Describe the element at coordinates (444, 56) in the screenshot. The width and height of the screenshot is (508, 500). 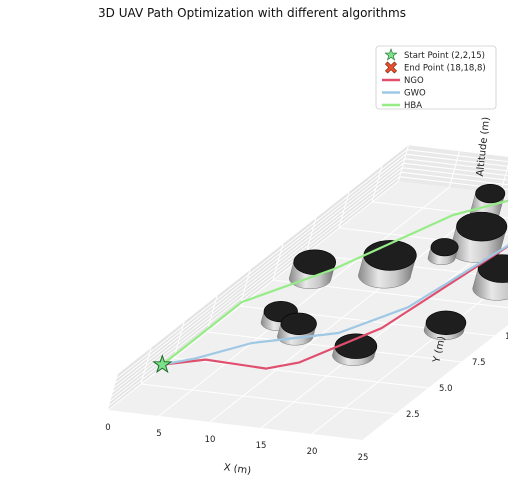
I see `legend-label: Start Point (2,2,15)` at that location.